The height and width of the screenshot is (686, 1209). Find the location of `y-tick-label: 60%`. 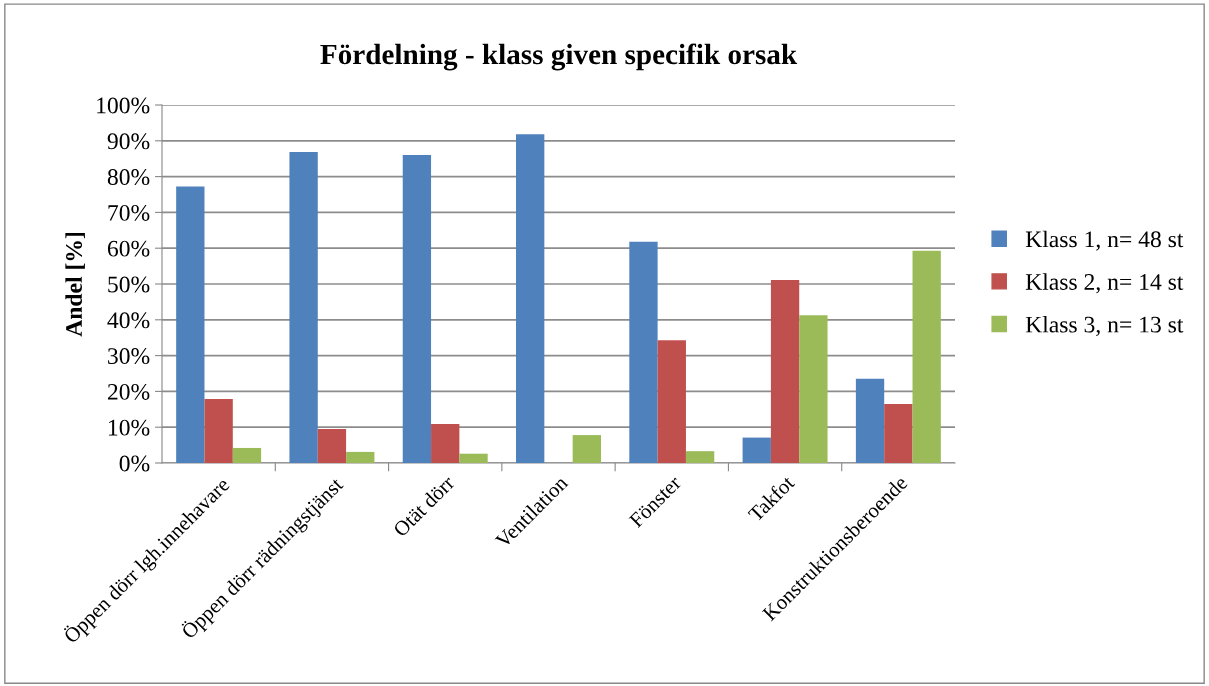

y-tick-label: 60% is located at coordinates (128, 248).